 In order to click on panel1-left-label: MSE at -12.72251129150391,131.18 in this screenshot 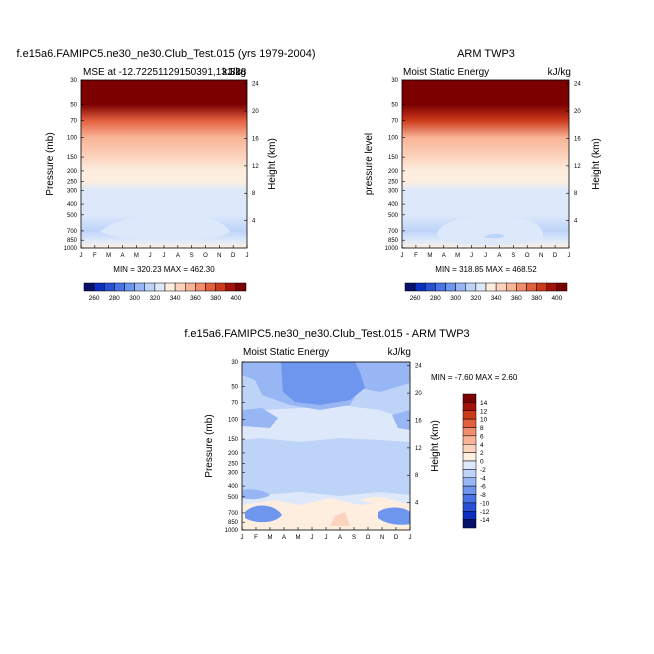, I will do `click(165, 72)`.